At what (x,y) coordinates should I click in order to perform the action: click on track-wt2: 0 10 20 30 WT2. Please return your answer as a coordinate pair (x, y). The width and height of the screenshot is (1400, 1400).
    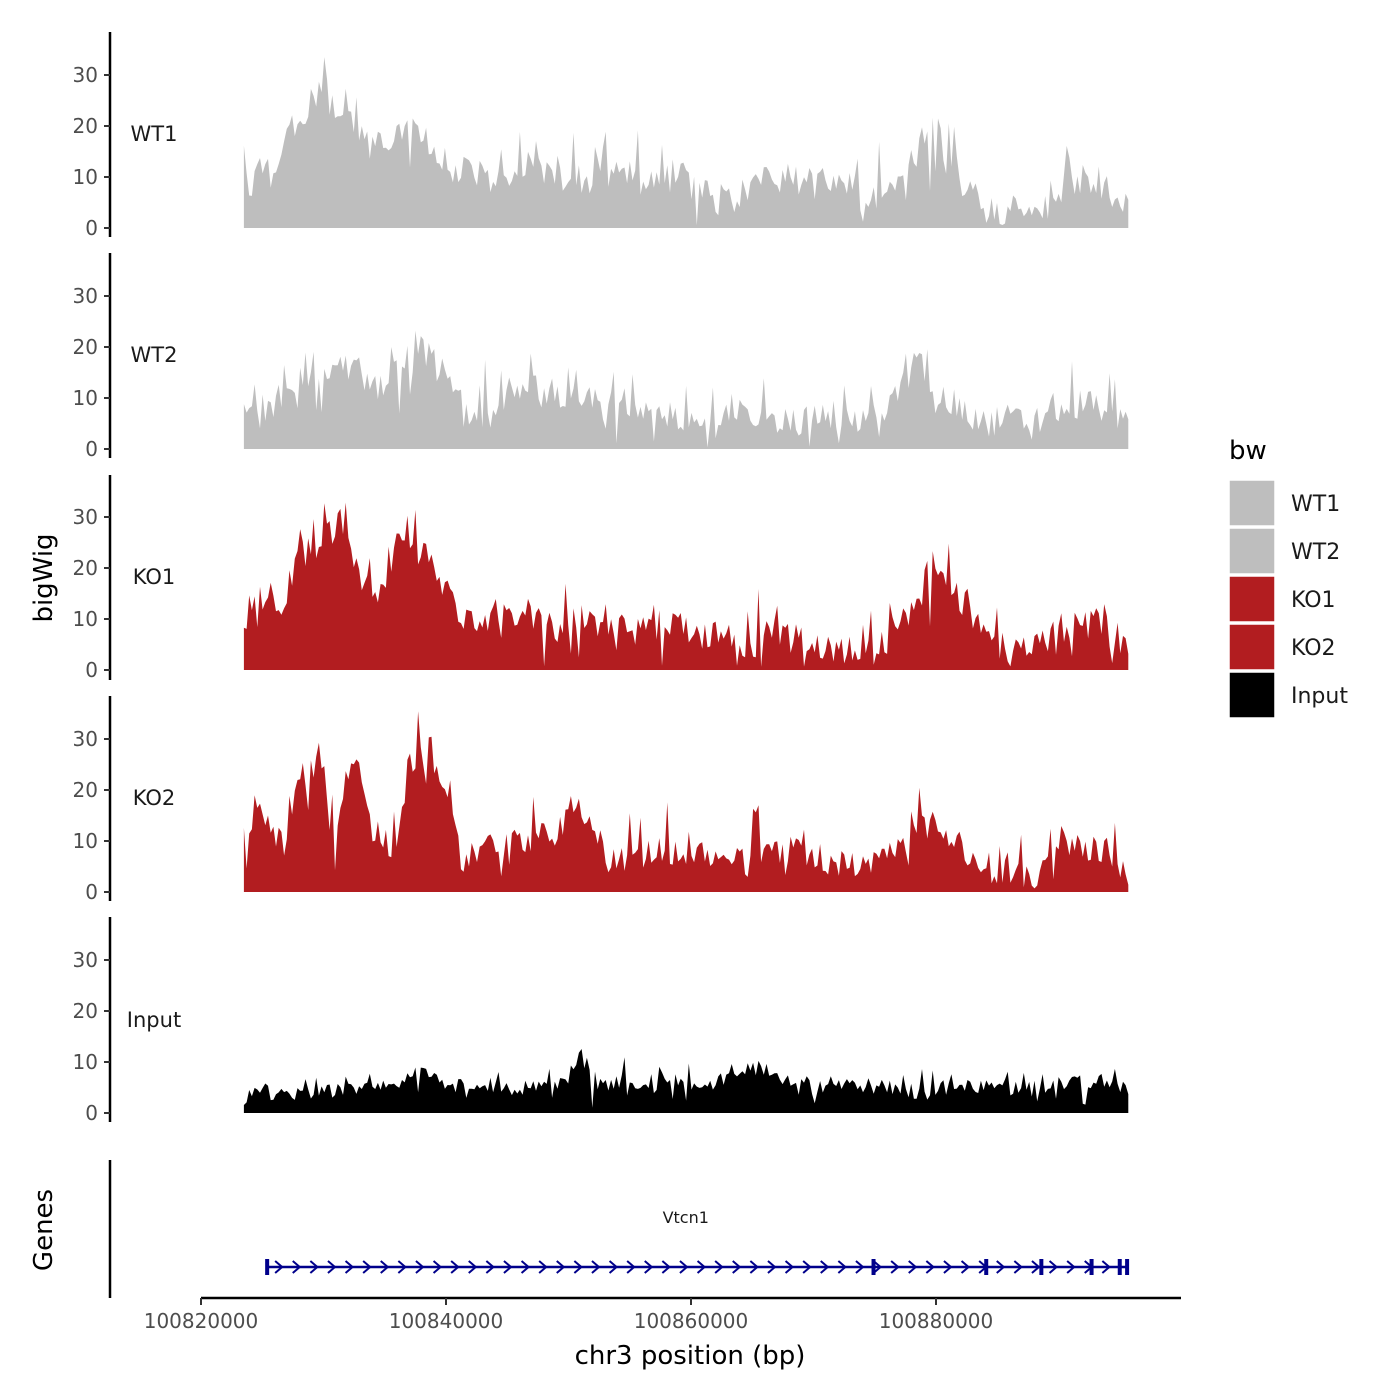
    Looking at the image, I should click on (601, 357).